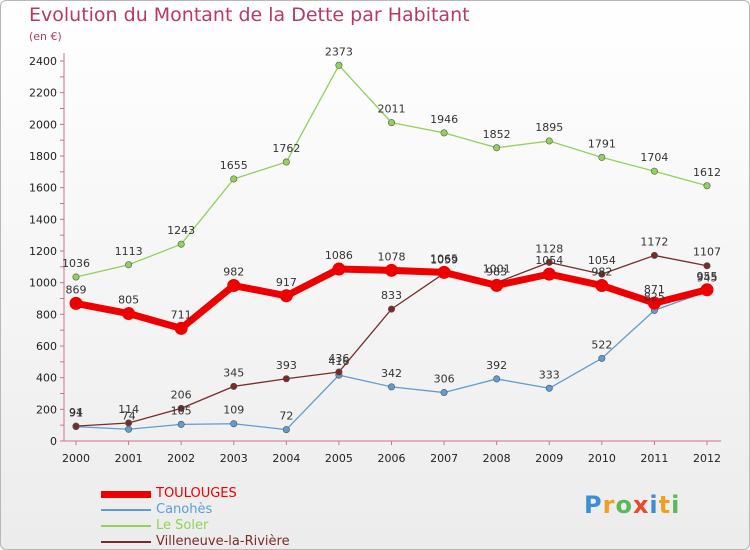 This screenshot has width=750, height=550. I want to click on logo-letter: x, so click(641, 505).